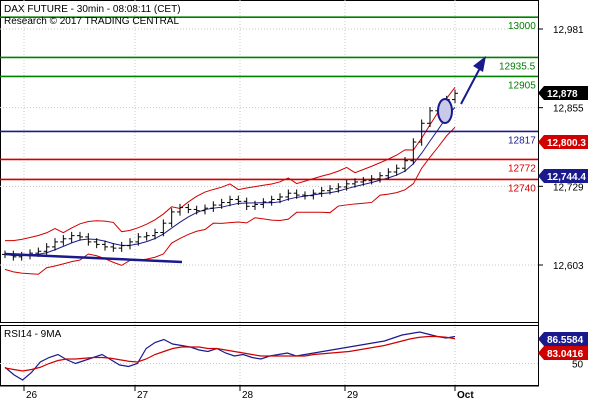 This screenshot has height=400, width=590. What do you see at coordinates (565, 354) in the screenshot?
I see `value-badge-label: 83.0416` at bounding box center [565, 354].